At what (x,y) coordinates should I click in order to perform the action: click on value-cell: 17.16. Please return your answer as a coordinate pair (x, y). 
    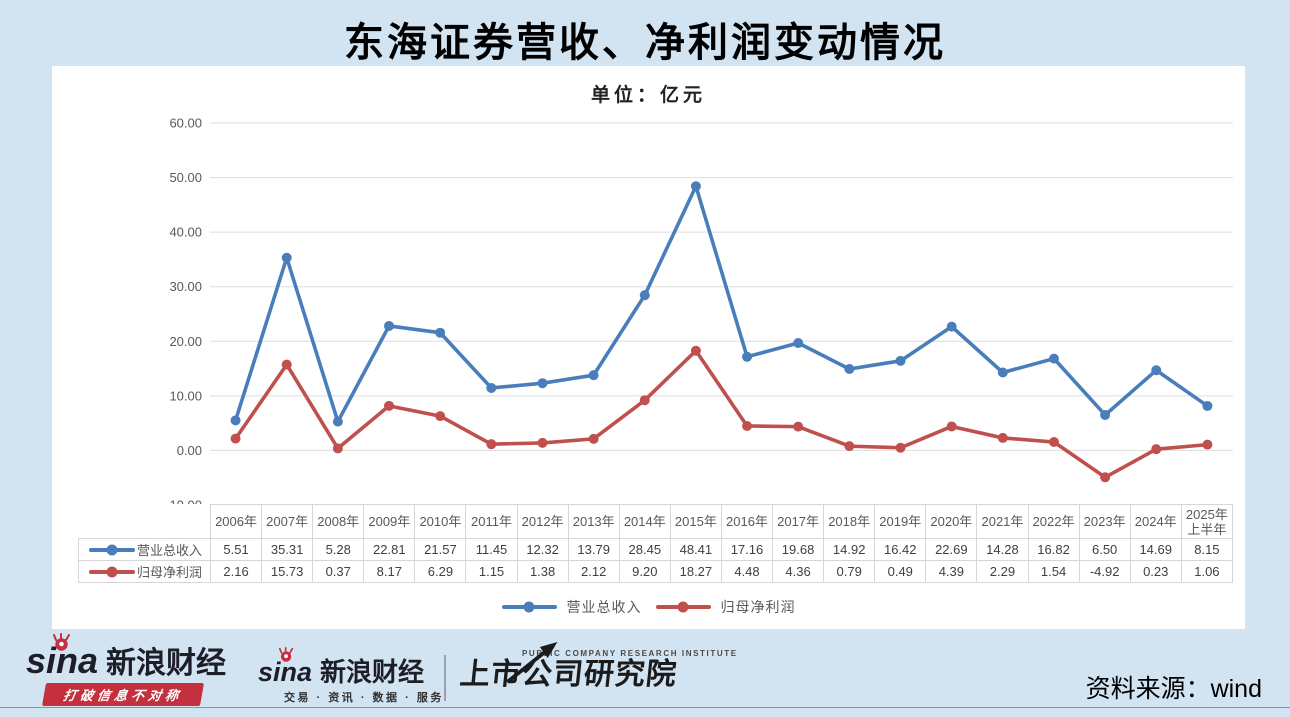
    Looking at the image, I should click on (747, 549).